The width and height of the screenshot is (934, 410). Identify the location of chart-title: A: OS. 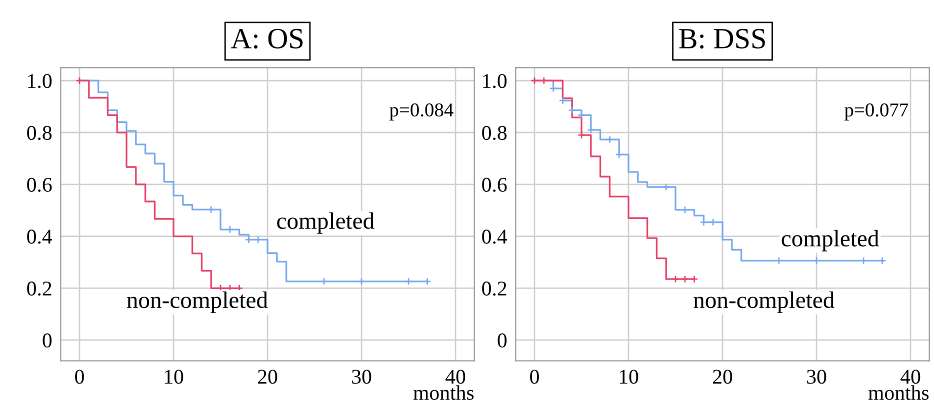
(266, 38).